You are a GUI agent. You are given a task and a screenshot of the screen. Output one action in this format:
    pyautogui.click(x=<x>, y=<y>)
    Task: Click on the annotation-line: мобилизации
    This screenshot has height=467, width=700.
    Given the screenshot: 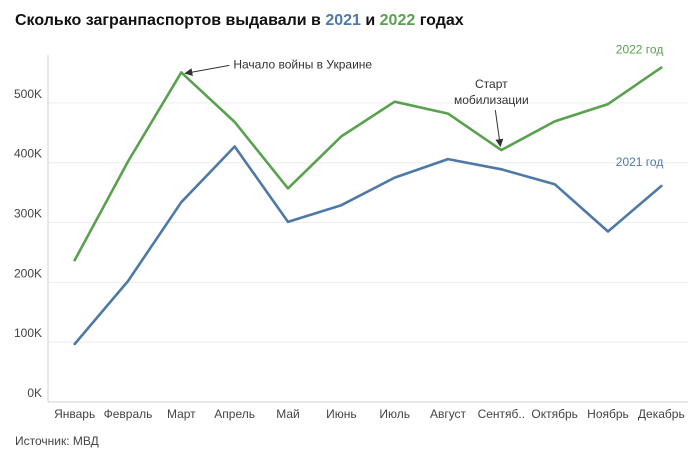 What is the action you would take?
    pyautogui.click(x=491, y=100)
    